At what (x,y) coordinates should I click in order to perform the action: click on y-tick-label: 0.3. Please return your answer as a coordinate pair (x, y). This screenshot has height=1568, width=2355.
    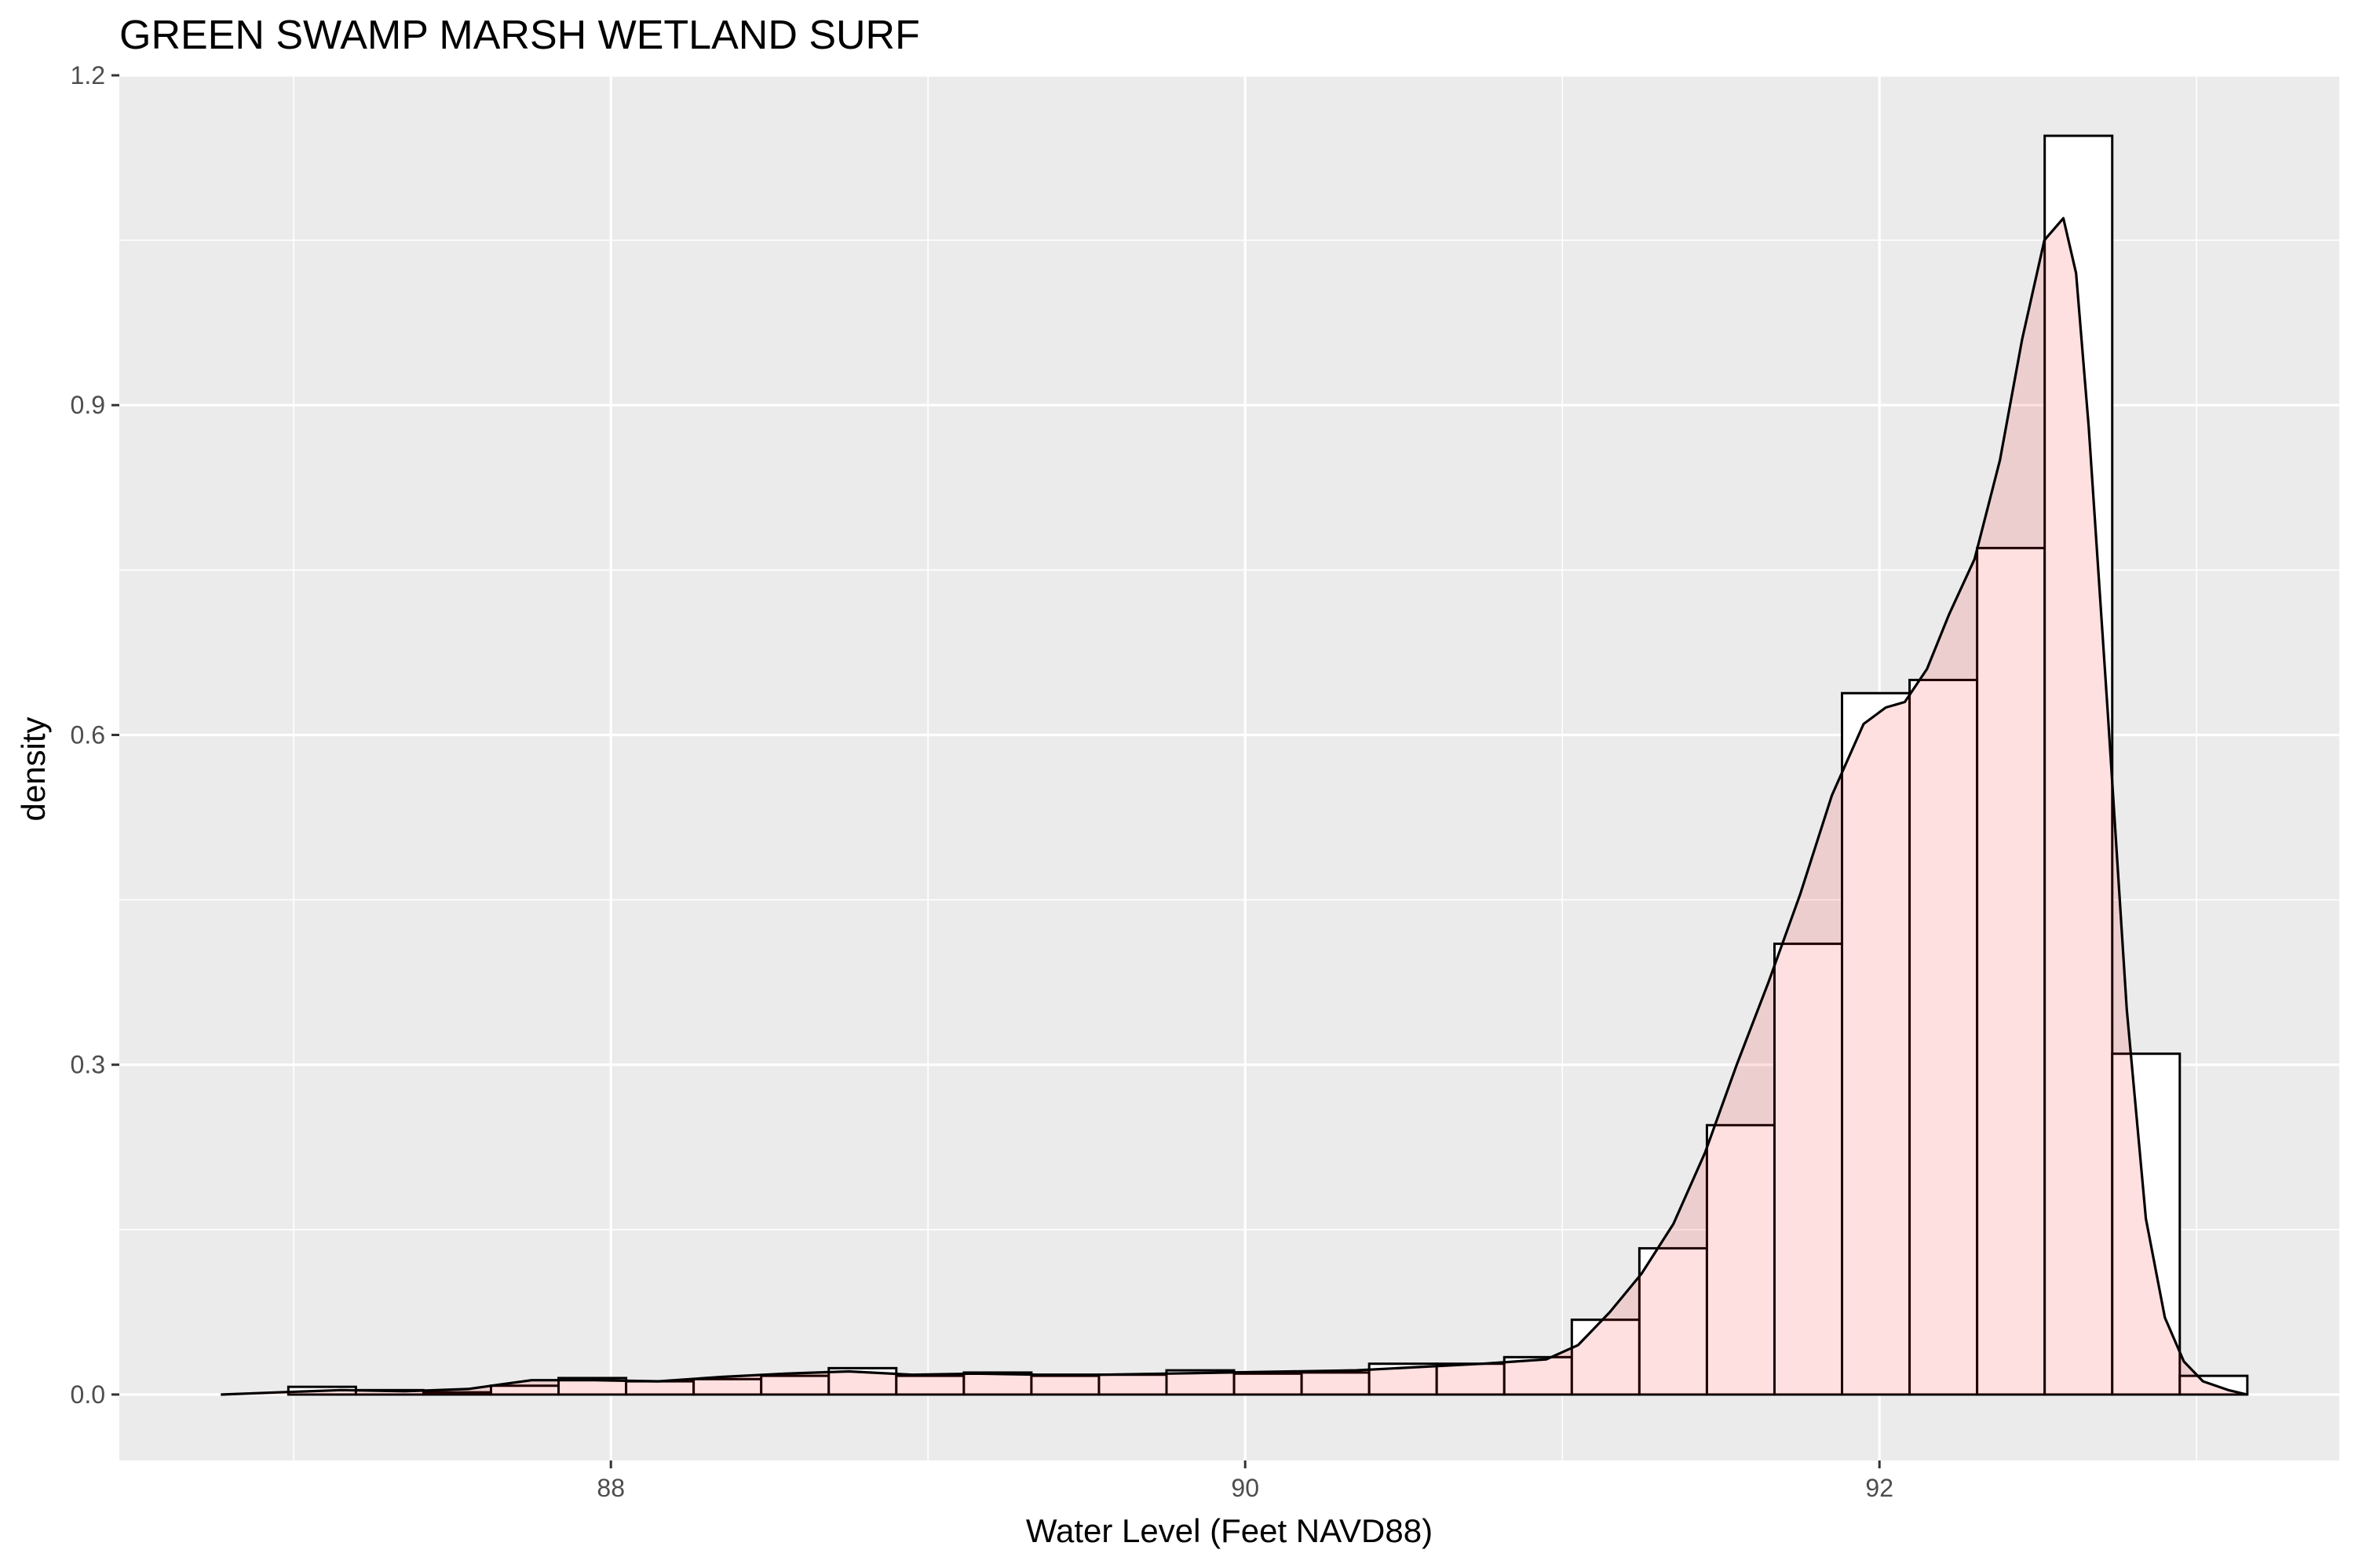
    Looking at the image, I should click on (88, 1065).